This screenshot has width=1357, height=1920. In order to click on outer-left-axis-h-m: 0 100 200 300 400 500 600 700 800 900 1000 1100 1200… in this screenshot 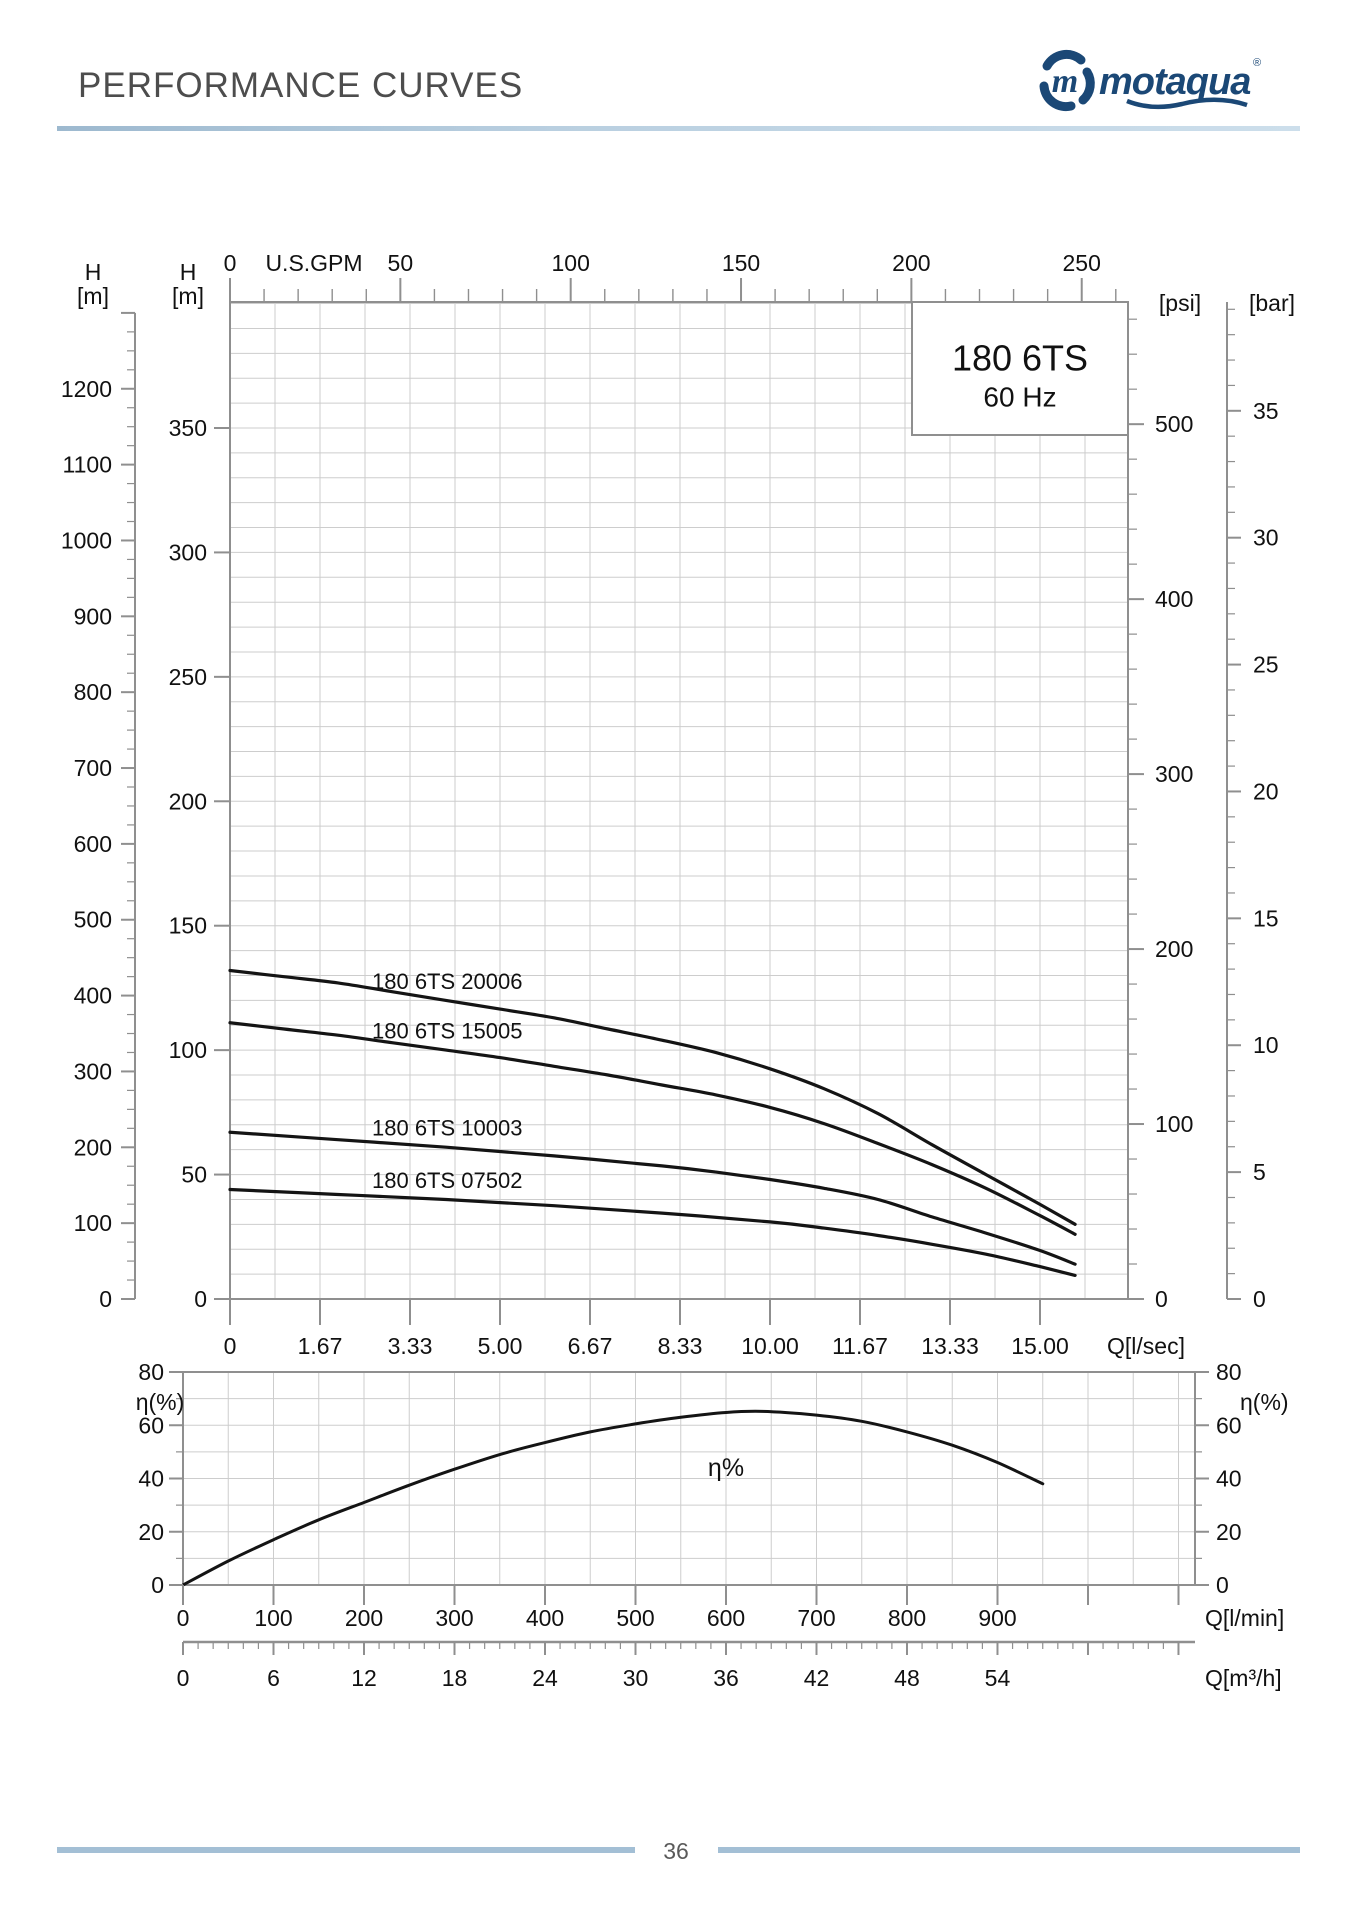, I will do `click(98, 785)`.